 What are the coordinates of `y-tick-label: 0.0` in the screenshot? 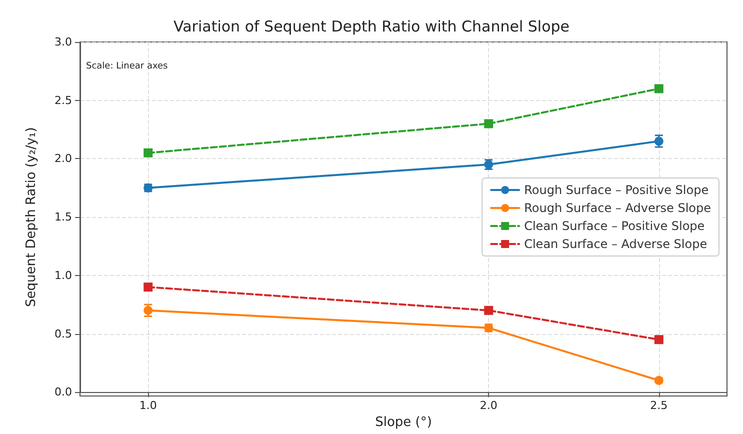 It's located at (63, 392).